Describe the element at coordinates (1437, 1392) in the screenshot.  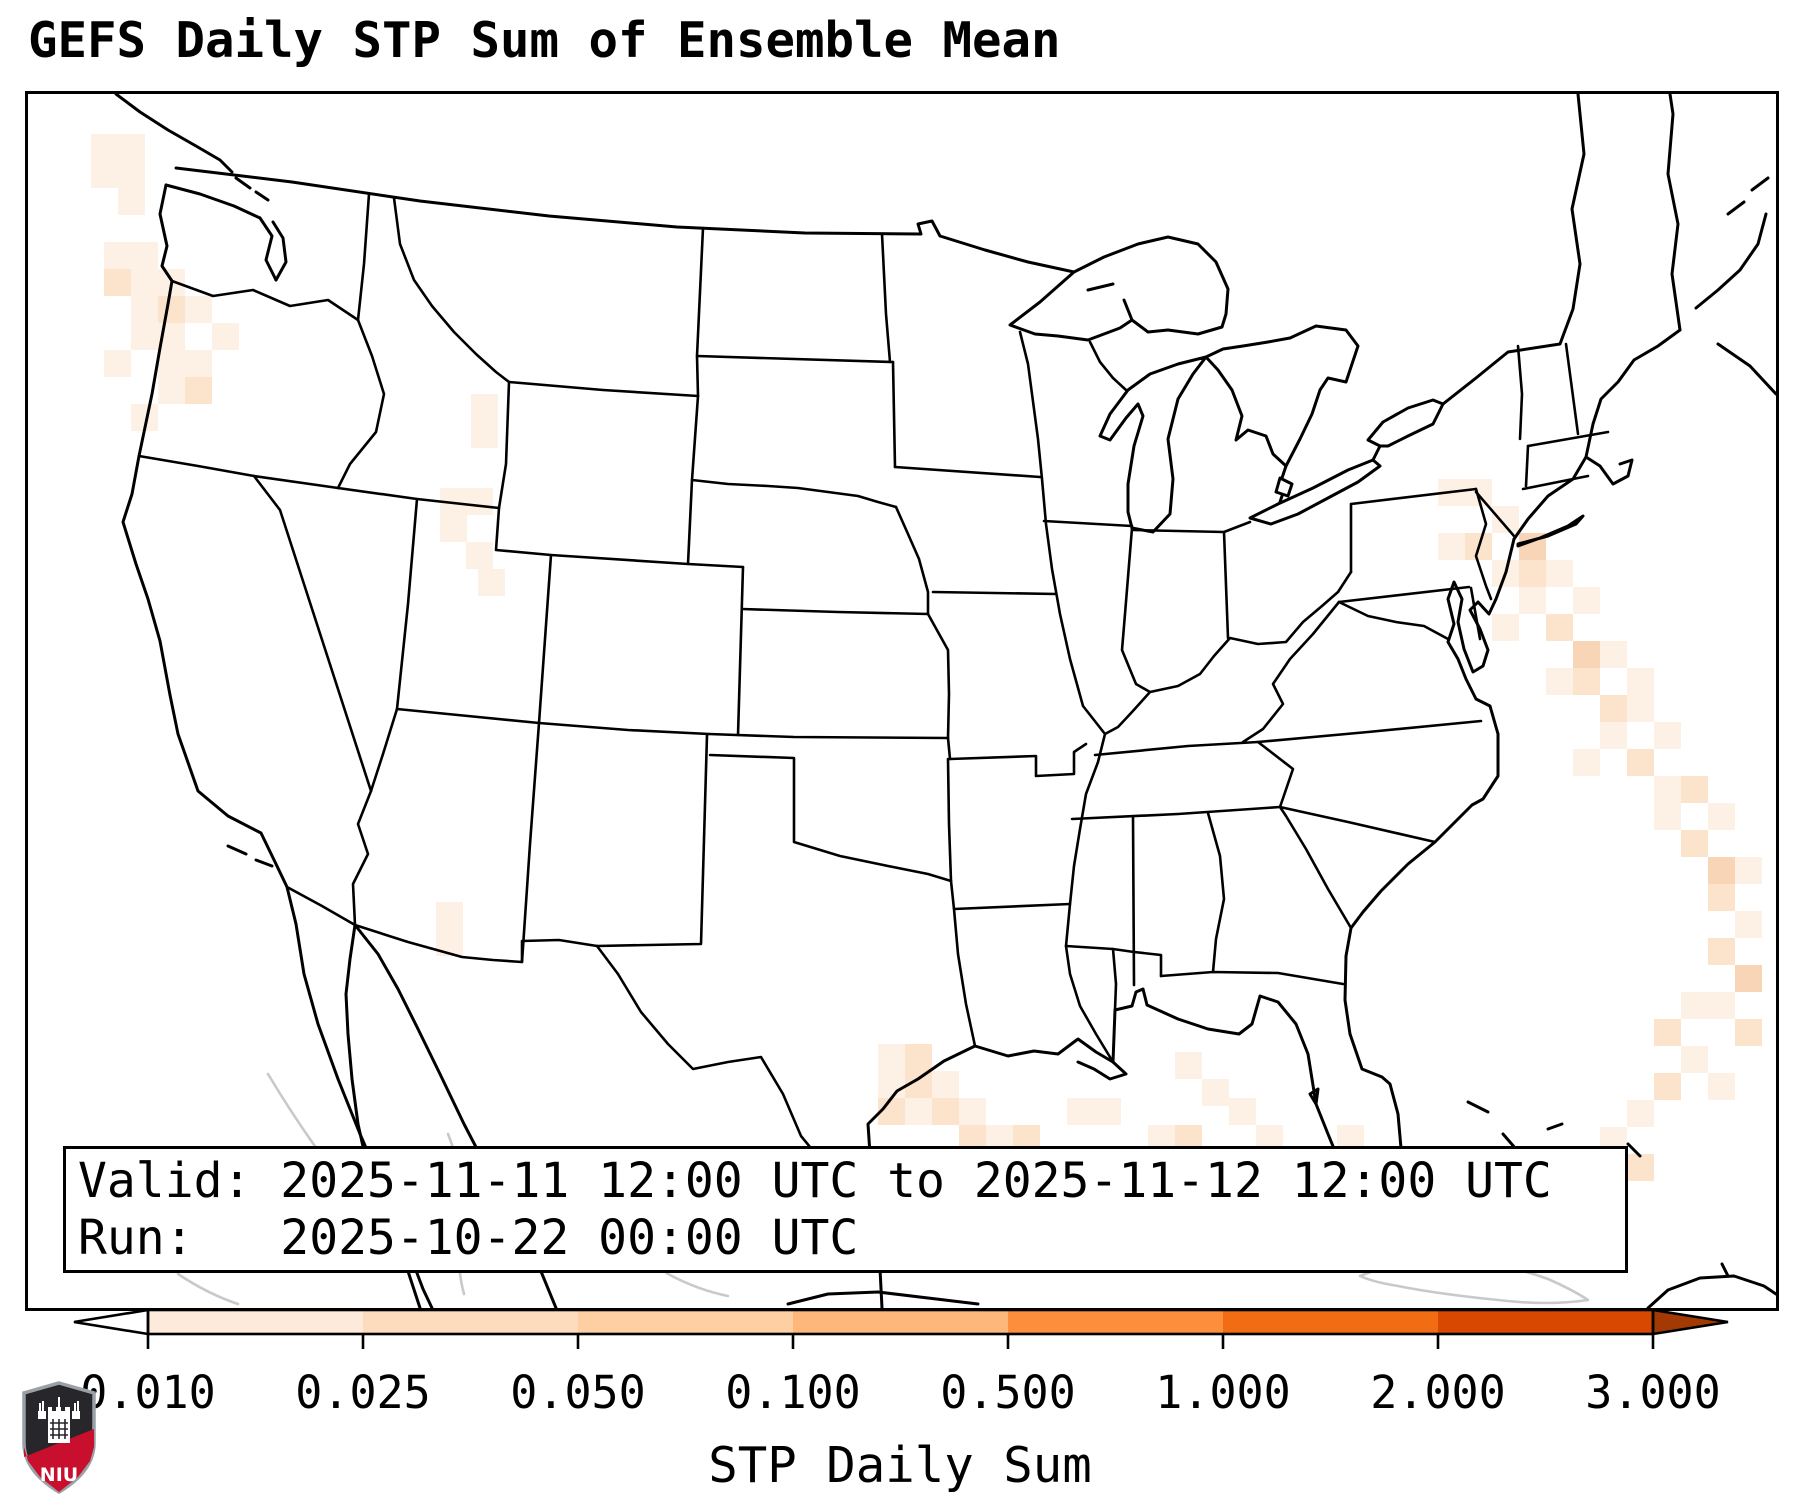
I see `colorbar-tick-label: 2.000` at that location.